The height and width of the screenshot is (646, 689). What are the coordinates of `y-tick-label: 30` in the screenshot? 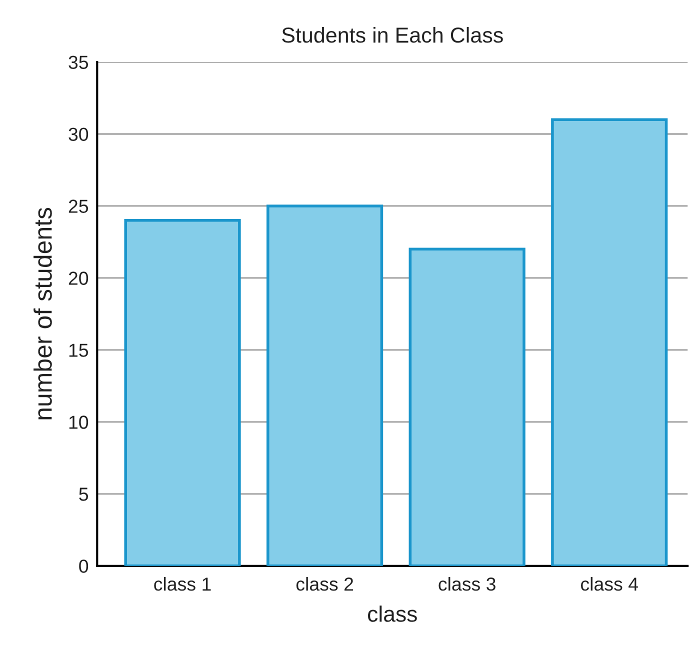 It's located at (78, 134).